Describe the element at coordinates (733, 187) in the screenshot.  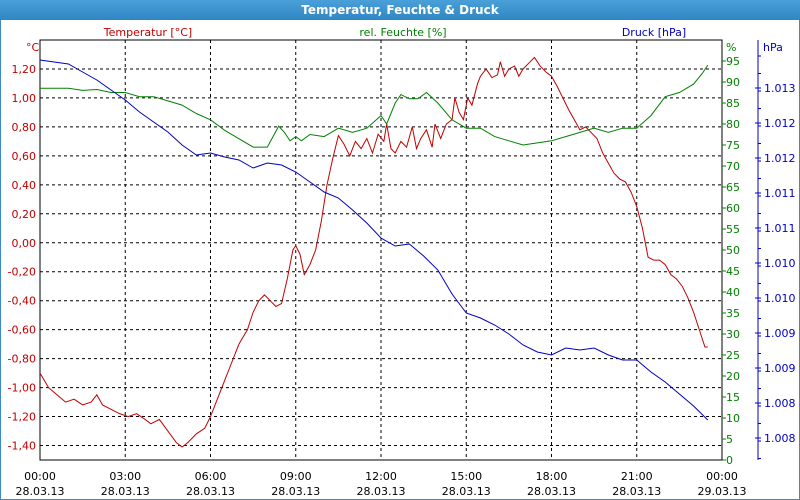
I see `humidity-tick: 65` at that location.